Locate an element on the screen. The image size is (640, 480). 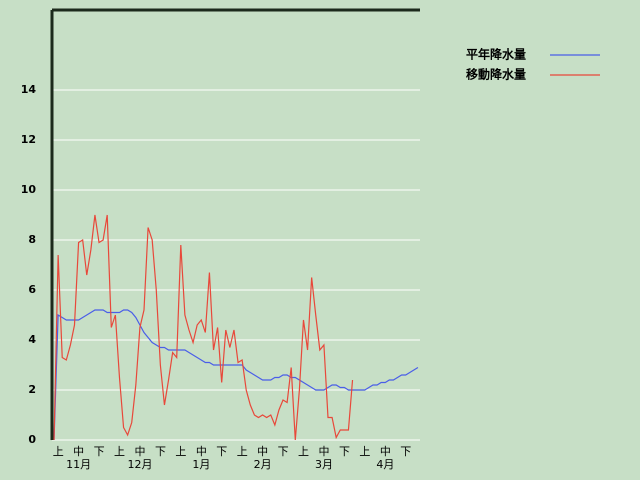
month-label: 11月 is located at coordinates (78, 464).